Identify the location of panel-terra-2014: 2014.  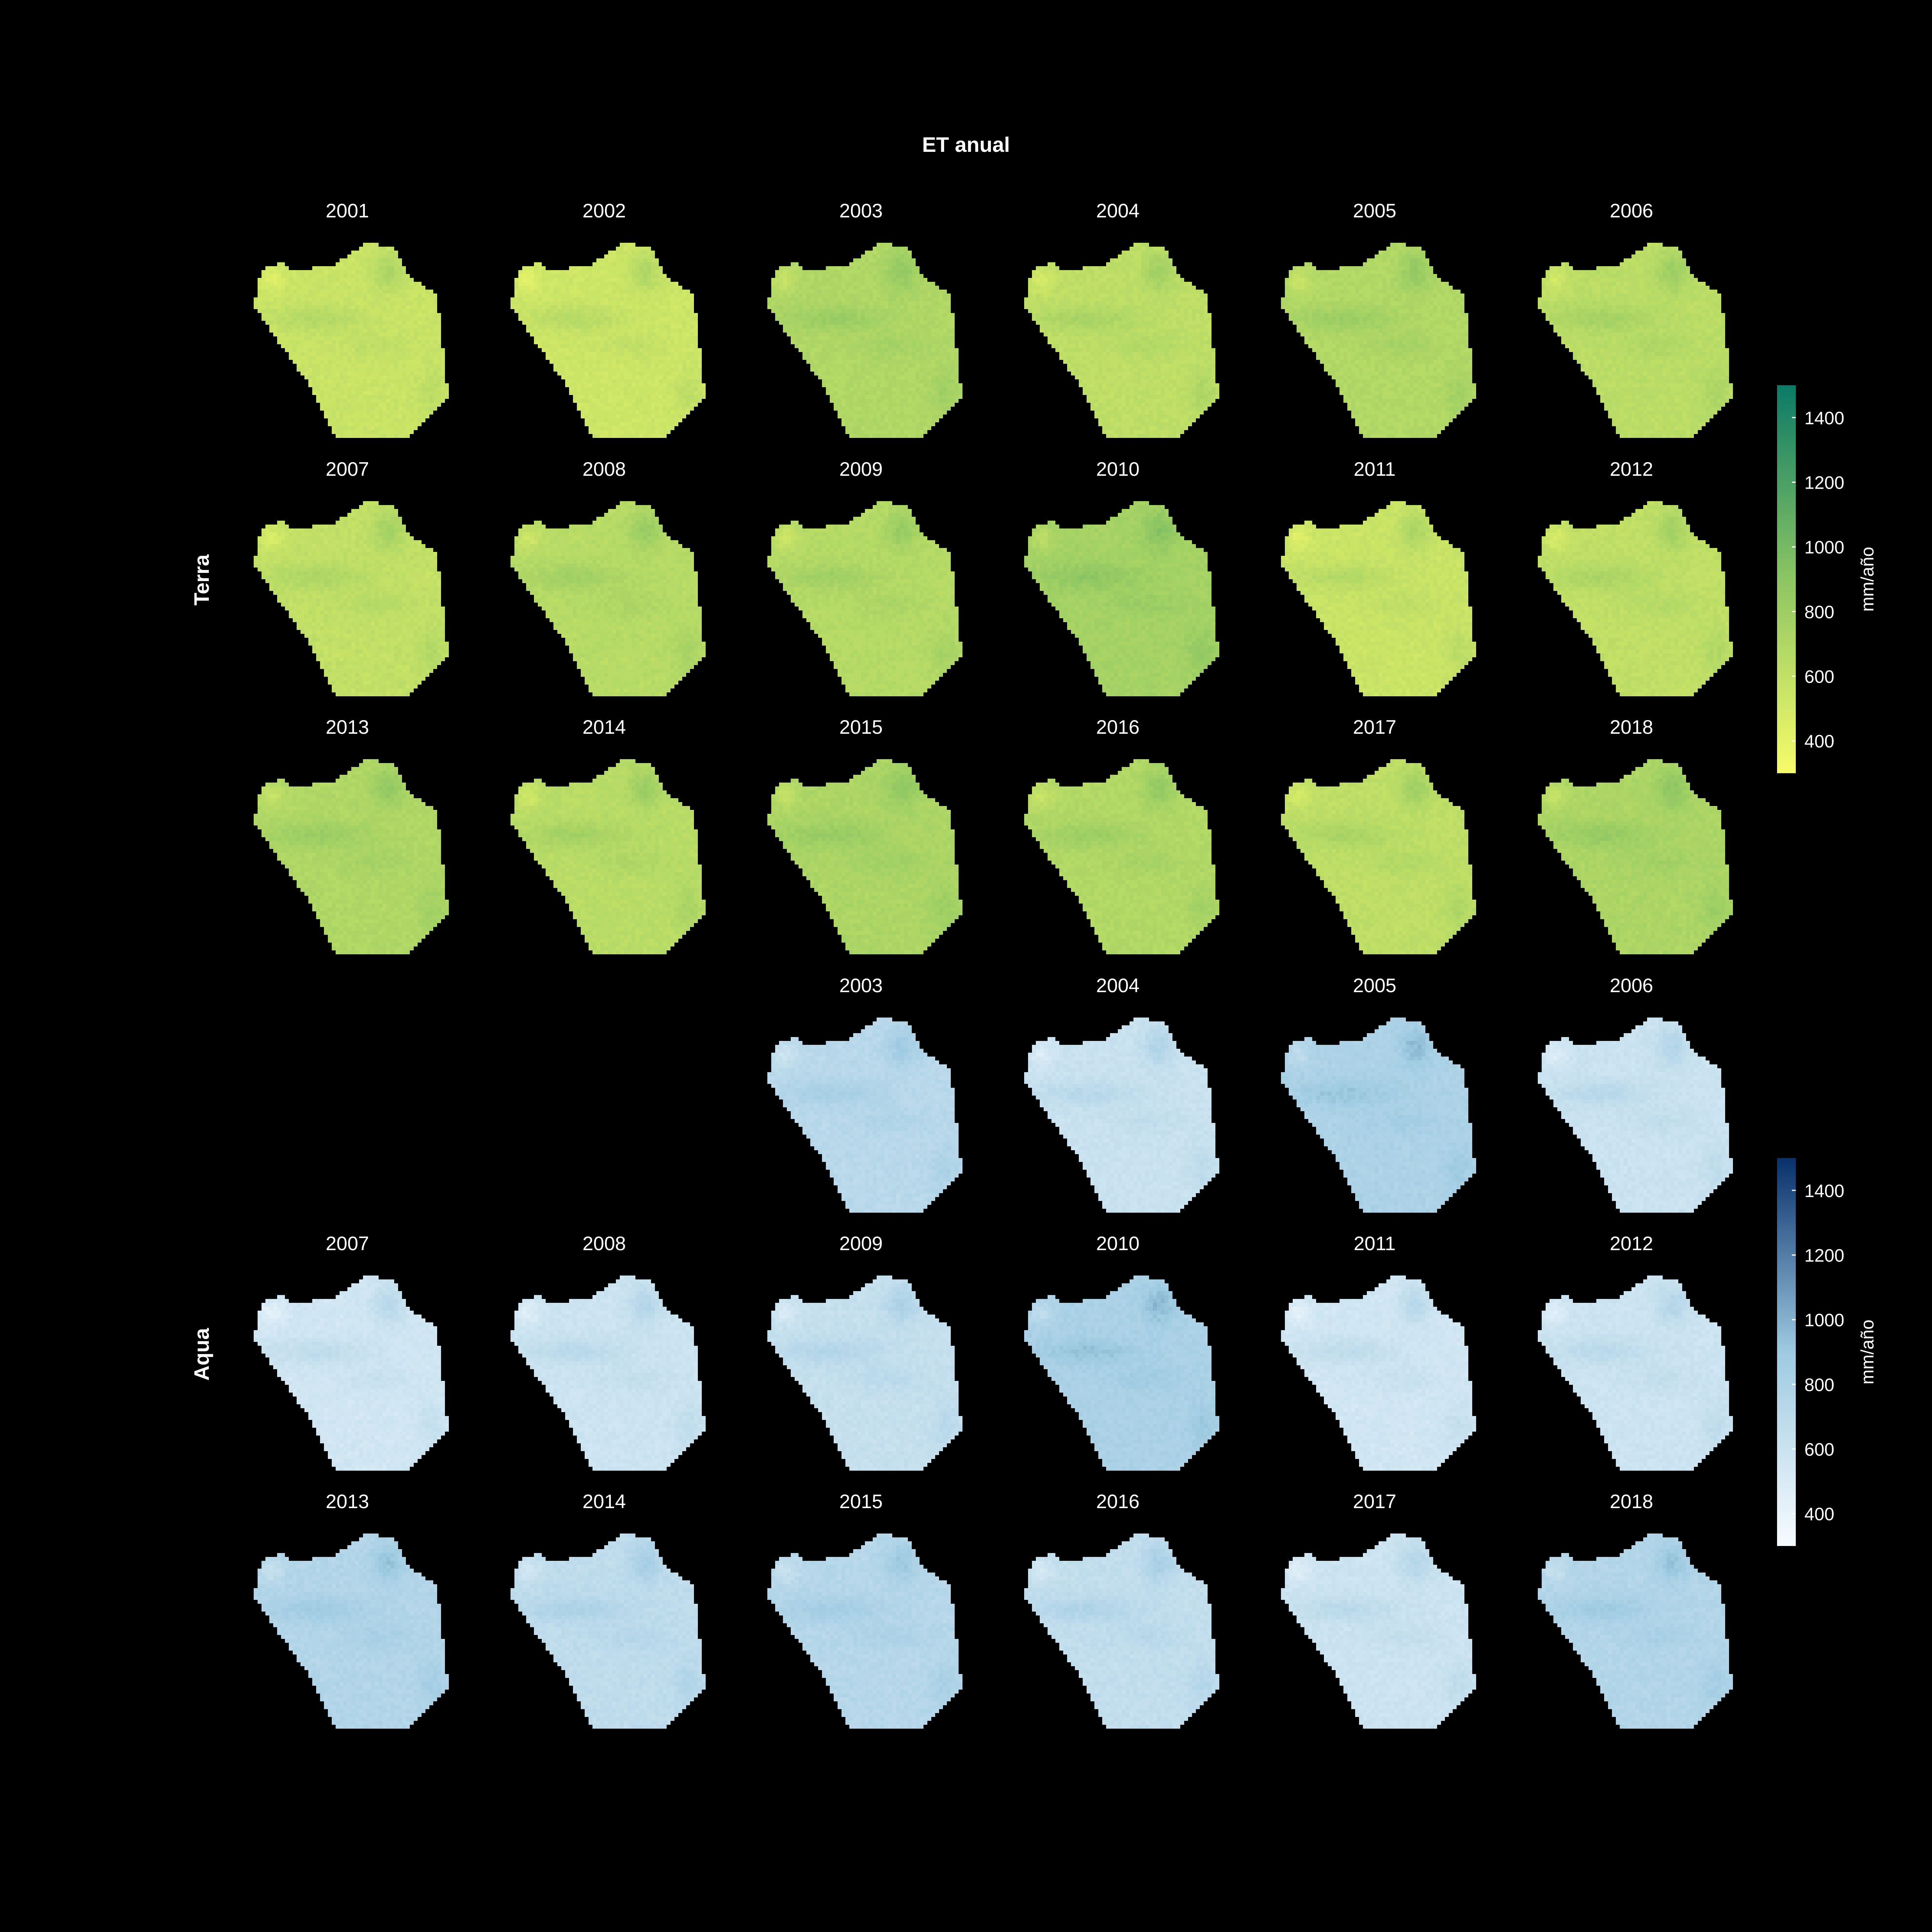
(608, 835).